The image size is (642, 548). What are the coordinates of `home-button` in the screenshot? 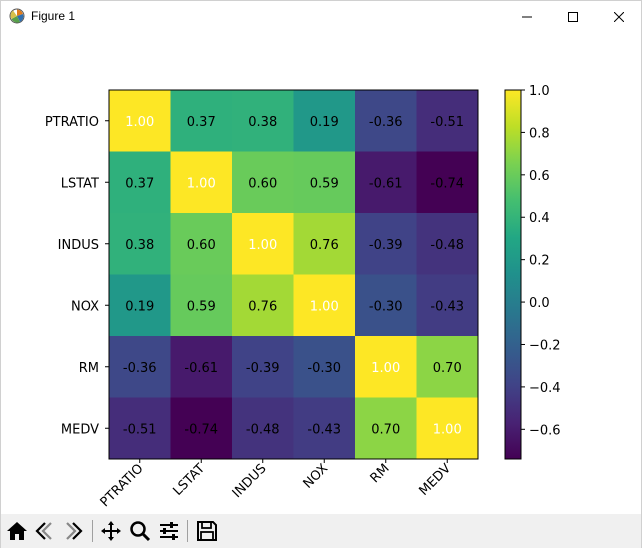 It's located at (17, 531).